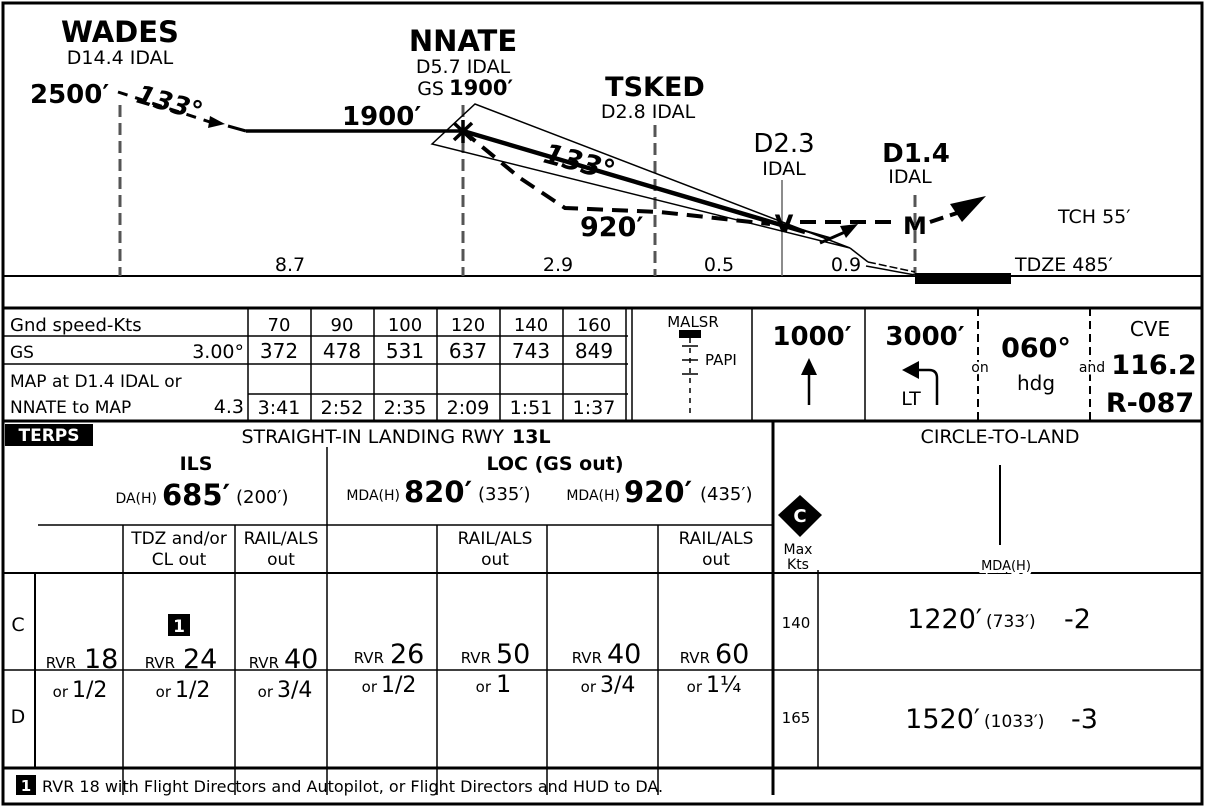 The height and width of the screenshot is (808, 1205). Describe the element at coordinates (1014, 722) in the screenshot. I see `circle-height: (1033′)` at that location.